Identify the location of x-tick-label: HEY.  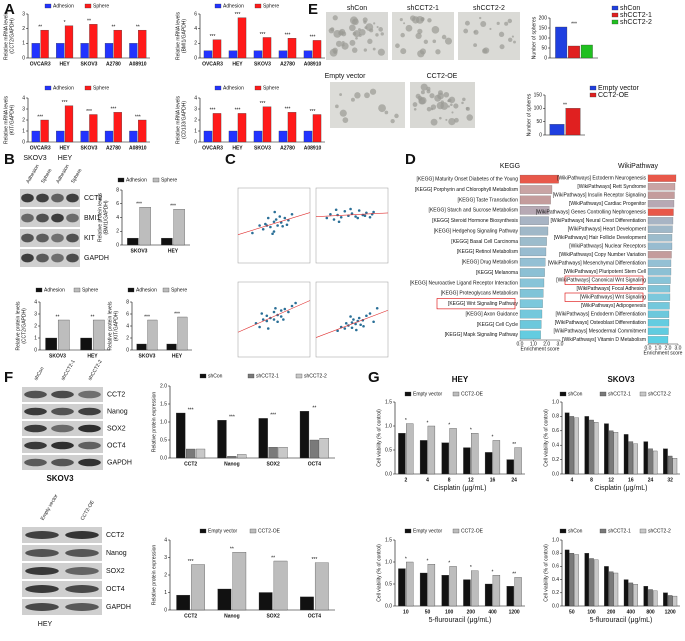
(173, 251).